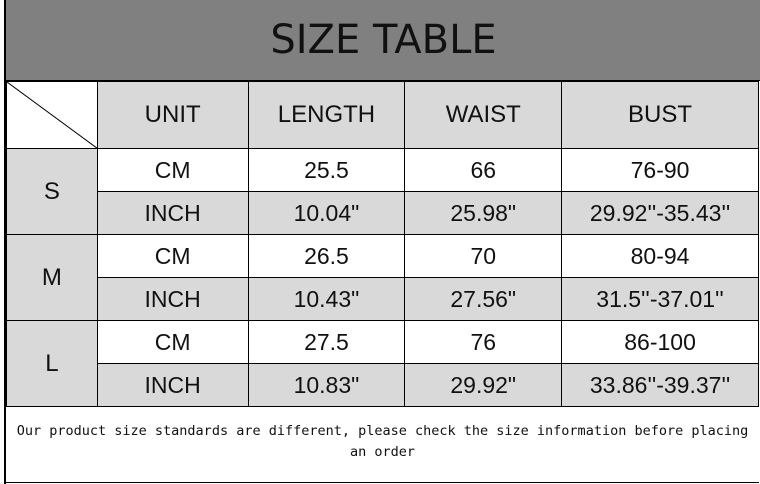 The image size is (760, 484). Describe the element at coordinates (52, 363) in the screenshot. I see `size-label: L` at that location.